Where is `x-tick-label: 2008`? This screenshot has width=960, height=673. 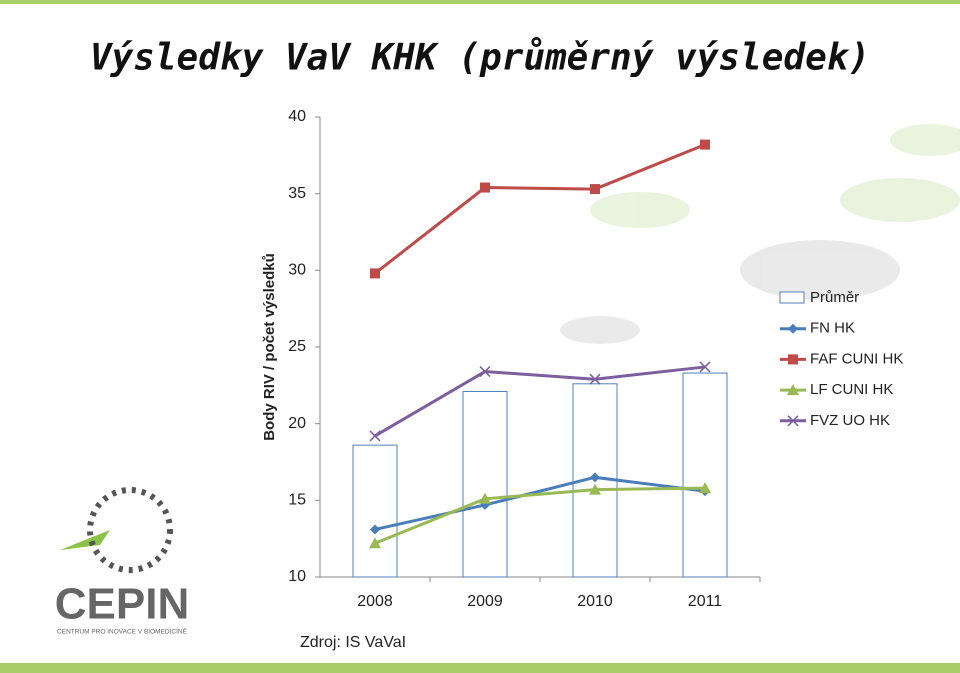
x-tick-label: 2008 is located at coordinates (375, 601).